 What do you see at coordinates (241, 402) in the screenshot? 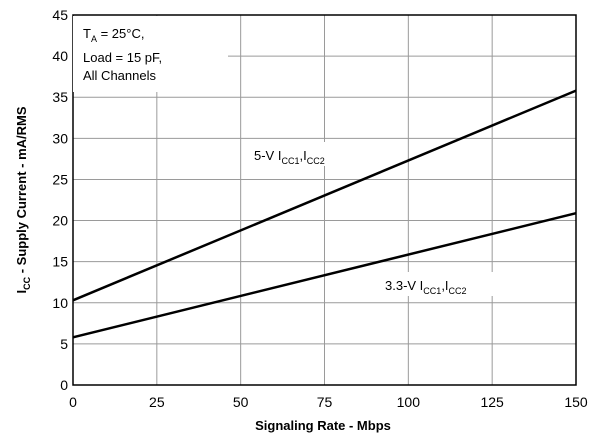
I see `x-tick-label: 50` at bounding box center [241, 402].